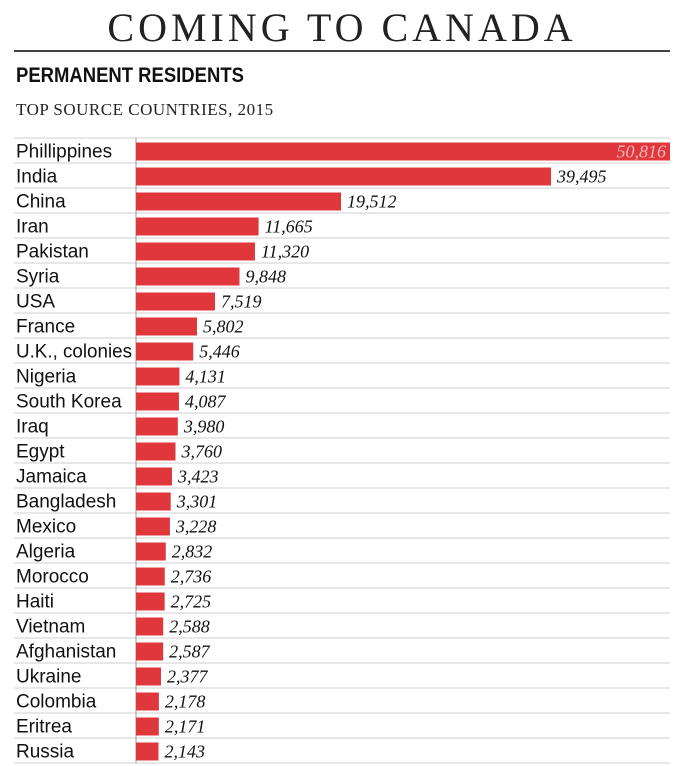 The image size is (684, 766). Describe the element at coordinates (40, 452) in the screenshot. I see `category-label: Egypt` at that location.